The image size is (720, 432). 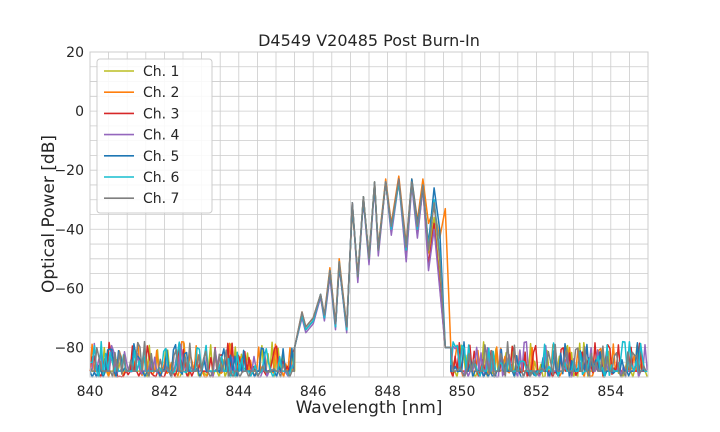 I want to click on x-tick-label: 852, so click(x=536, y=392).